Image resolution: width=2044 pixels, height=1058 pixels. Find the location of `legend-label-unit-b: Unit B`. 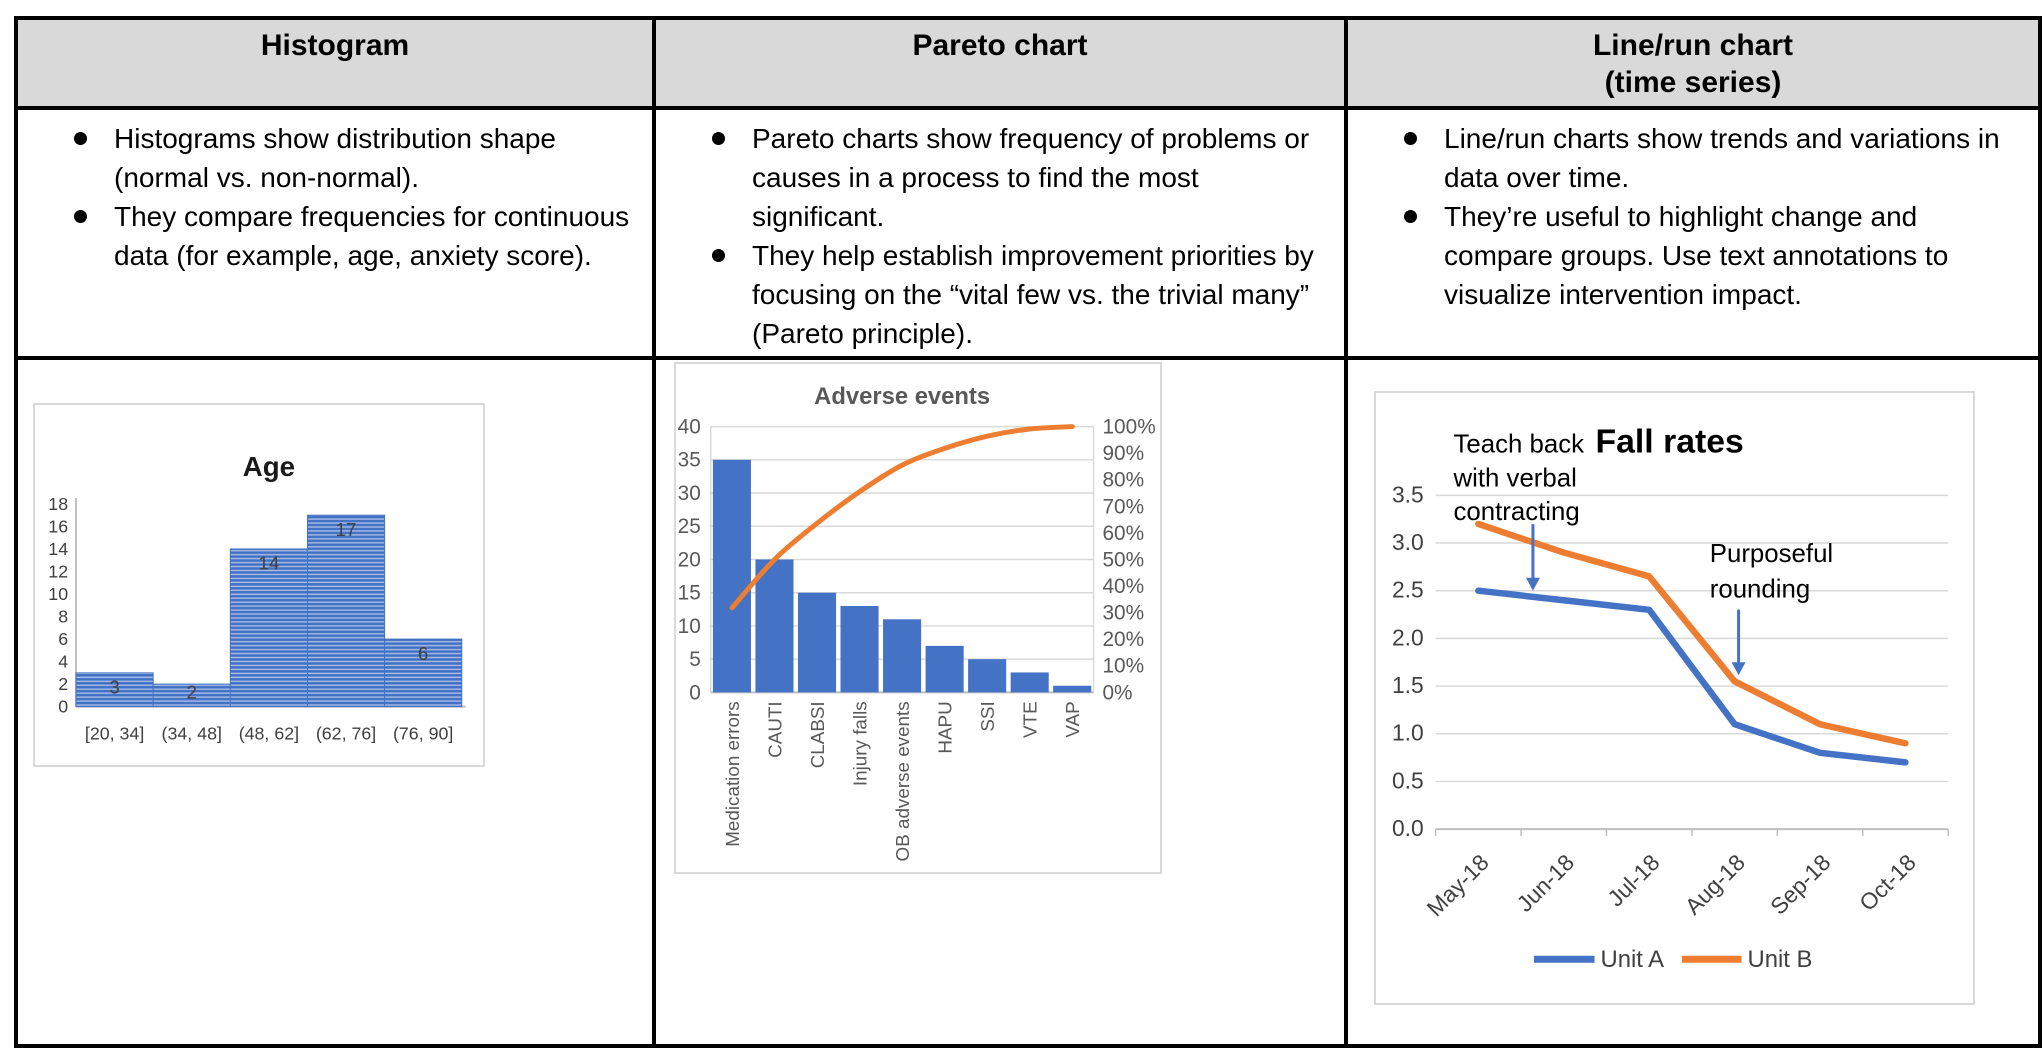

legend-label-unit-b: Unit B is located at coordinates (1780, 959).